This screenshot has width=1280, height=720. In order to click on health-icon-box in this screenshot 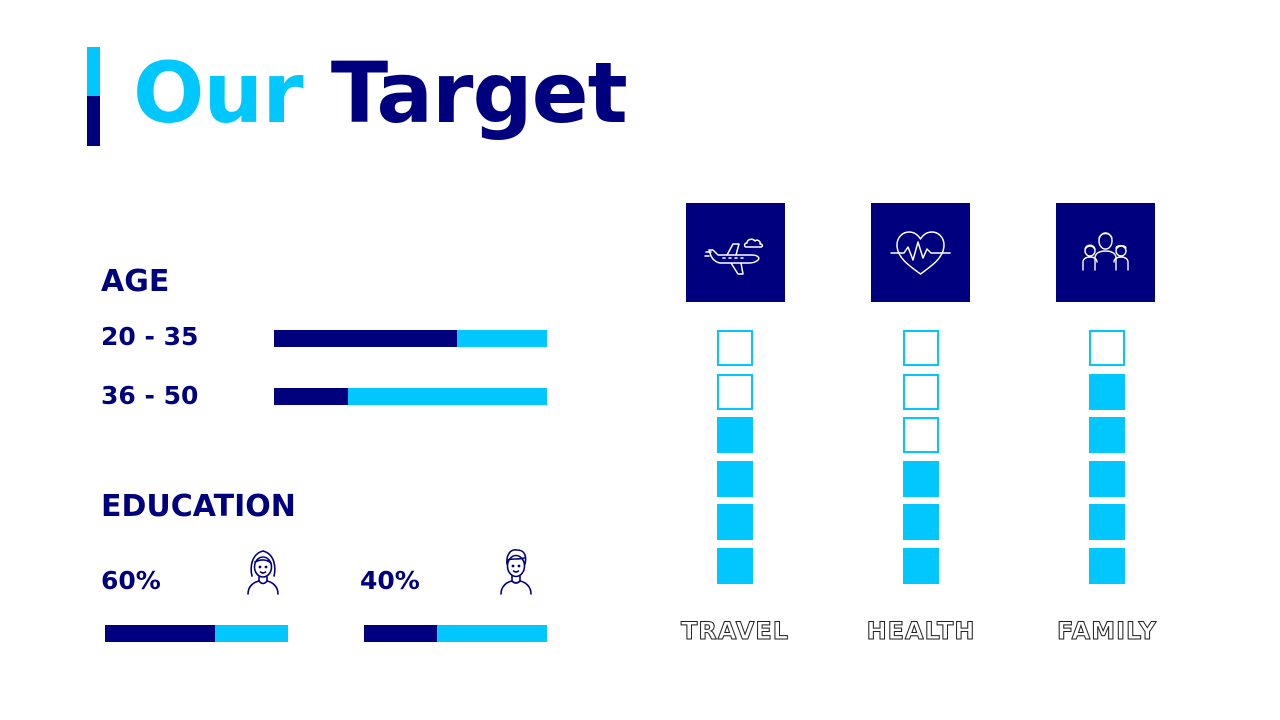, I will do `click(920, 252)`.